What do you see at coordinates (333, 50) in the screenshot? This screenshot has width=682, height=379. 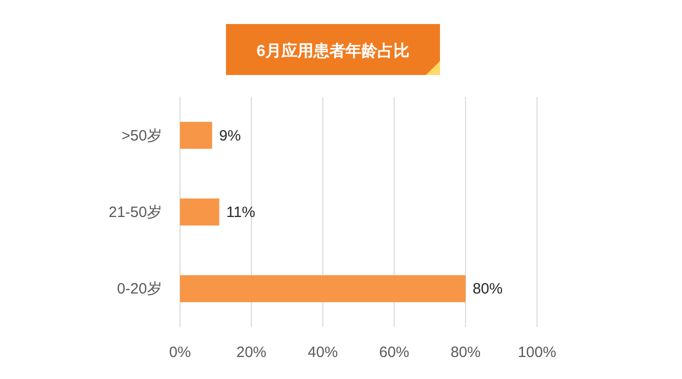 I see `chart-title: 6月应用患者年龄占比` at bounding box center [333, 50].